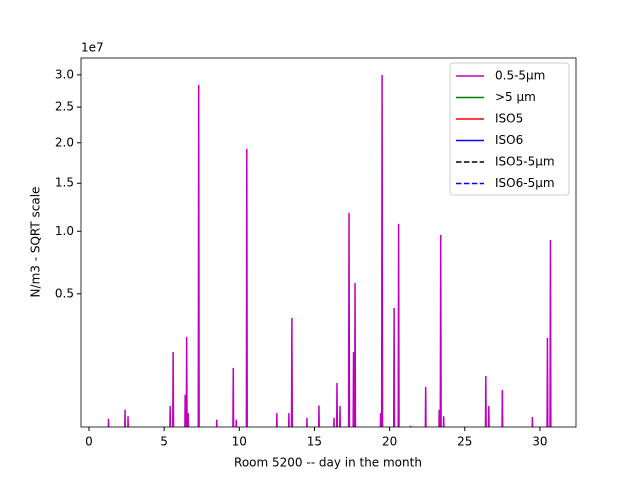 The height and width of the screenshot is (480, 640). Describe the element at coordinates (539, 442) in the screenshot. I see `x-tick-label: 30` at that location.